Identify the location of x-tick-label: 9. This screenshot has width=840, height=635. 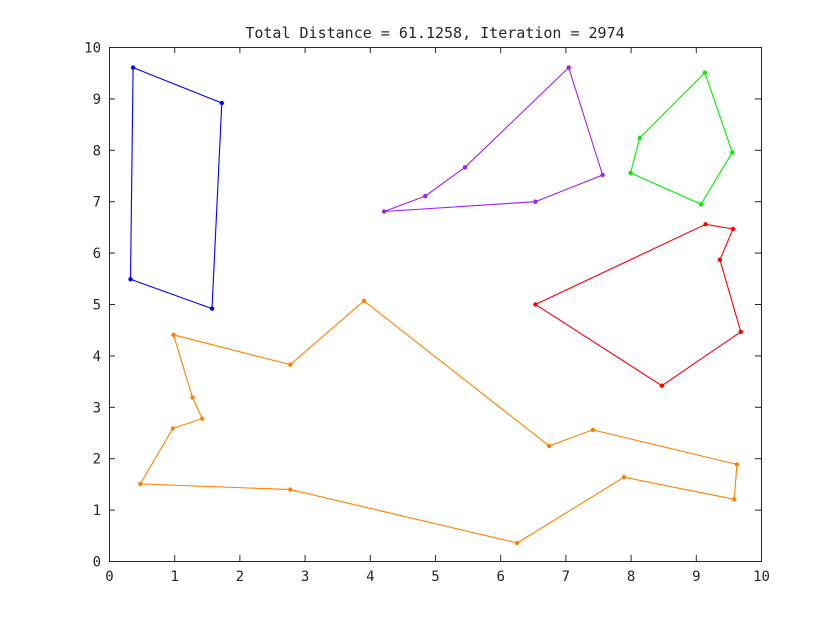
(696, 577).